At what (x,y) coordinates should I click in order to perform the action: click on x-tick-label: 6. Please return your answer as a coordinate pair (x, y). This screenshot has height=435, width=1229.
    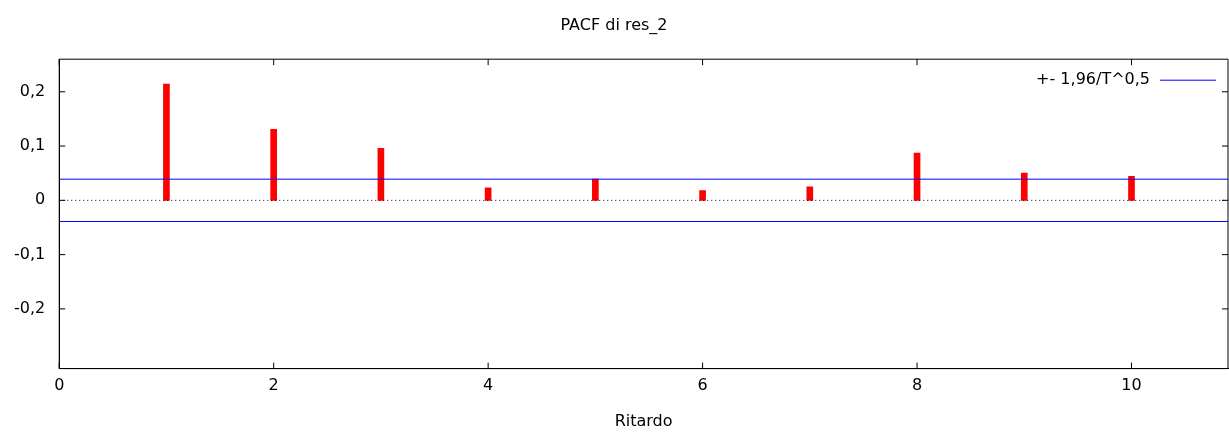
    Looking at the image, I should click on (702, 385).